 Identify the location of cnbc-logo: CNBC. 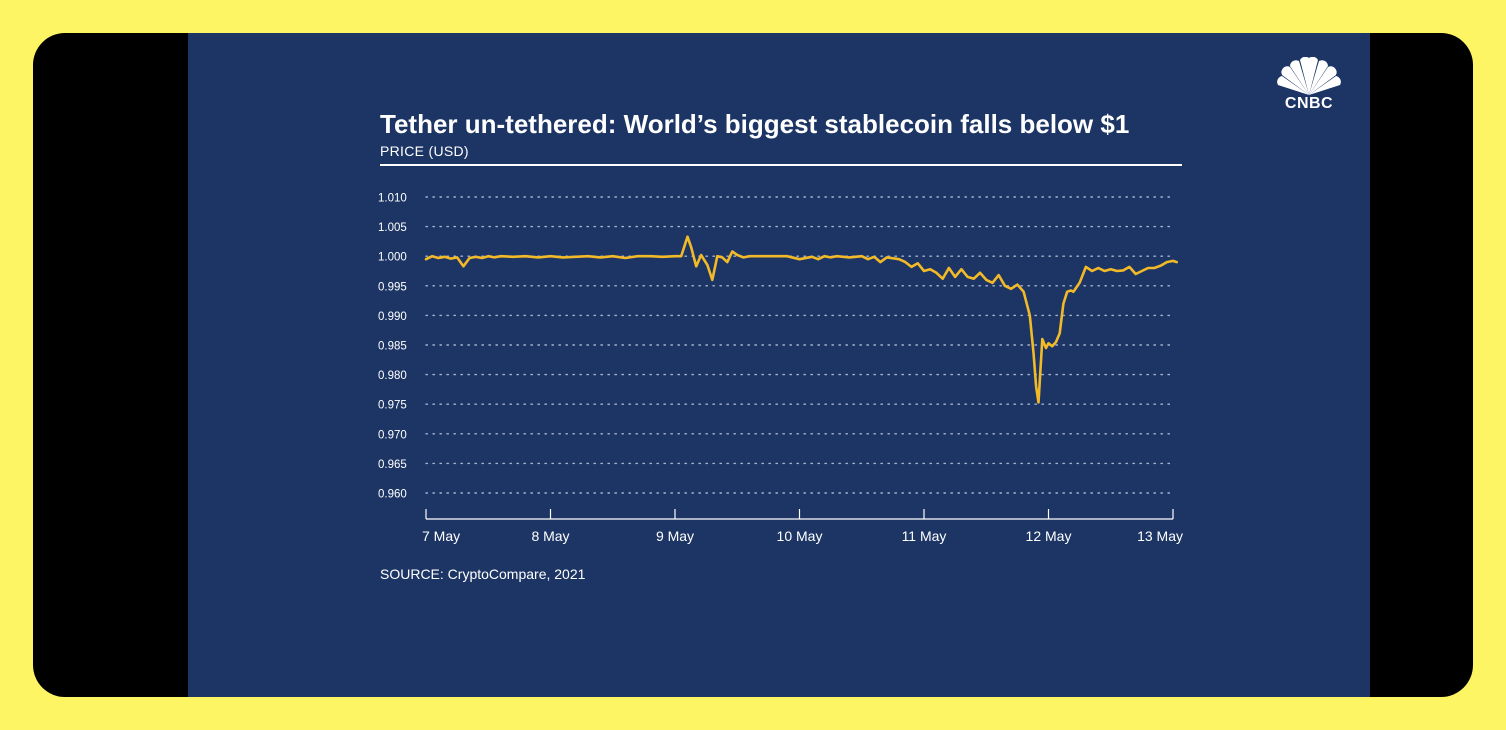
(1309, 86).